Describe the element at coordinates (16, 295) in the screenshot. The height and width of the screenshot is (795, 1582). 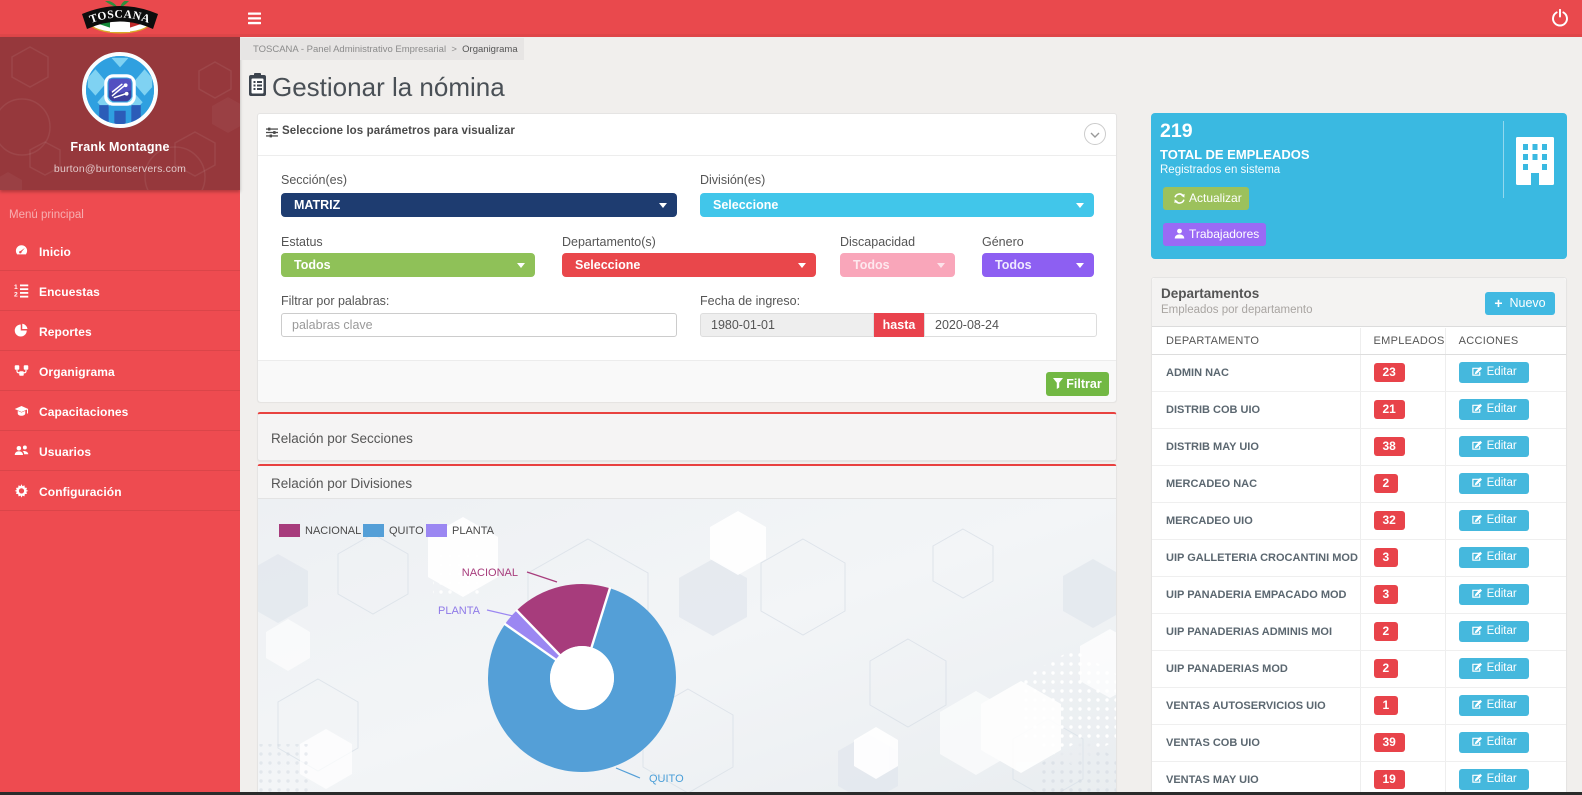
I see `svg-text: 2` at that location.